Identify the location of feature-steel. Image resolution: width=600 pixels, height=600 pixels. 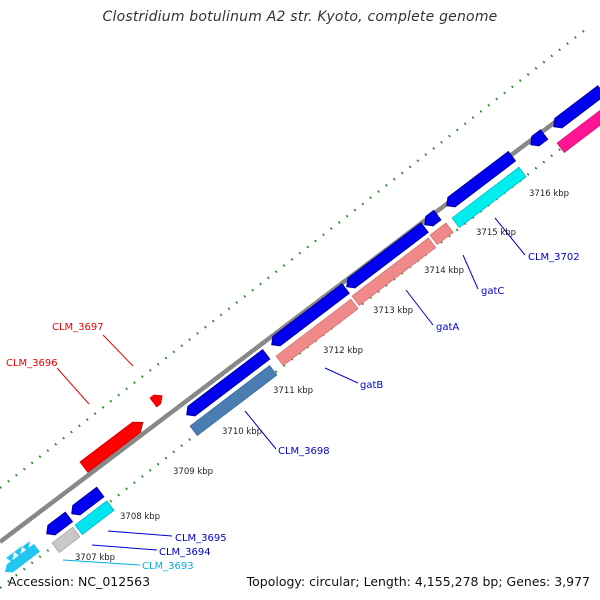
(233, 400).